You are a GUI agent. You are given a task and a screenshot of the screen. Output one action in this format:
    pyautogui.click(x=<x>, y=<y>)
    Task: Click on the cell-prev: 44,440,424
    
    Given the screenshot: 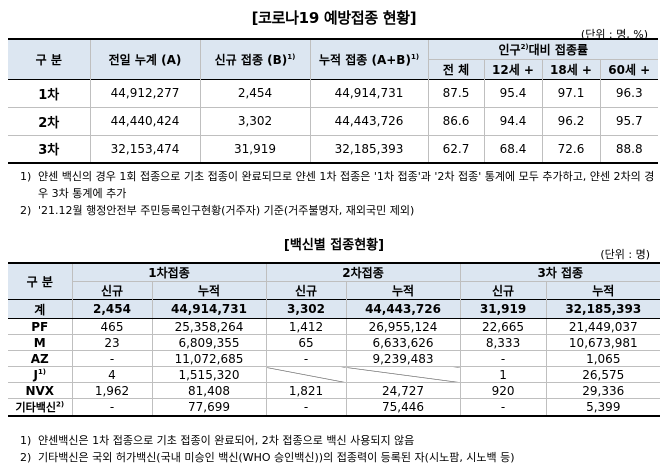 What is the action you would take?
    pyautogui.click(x=144, y=120)
    